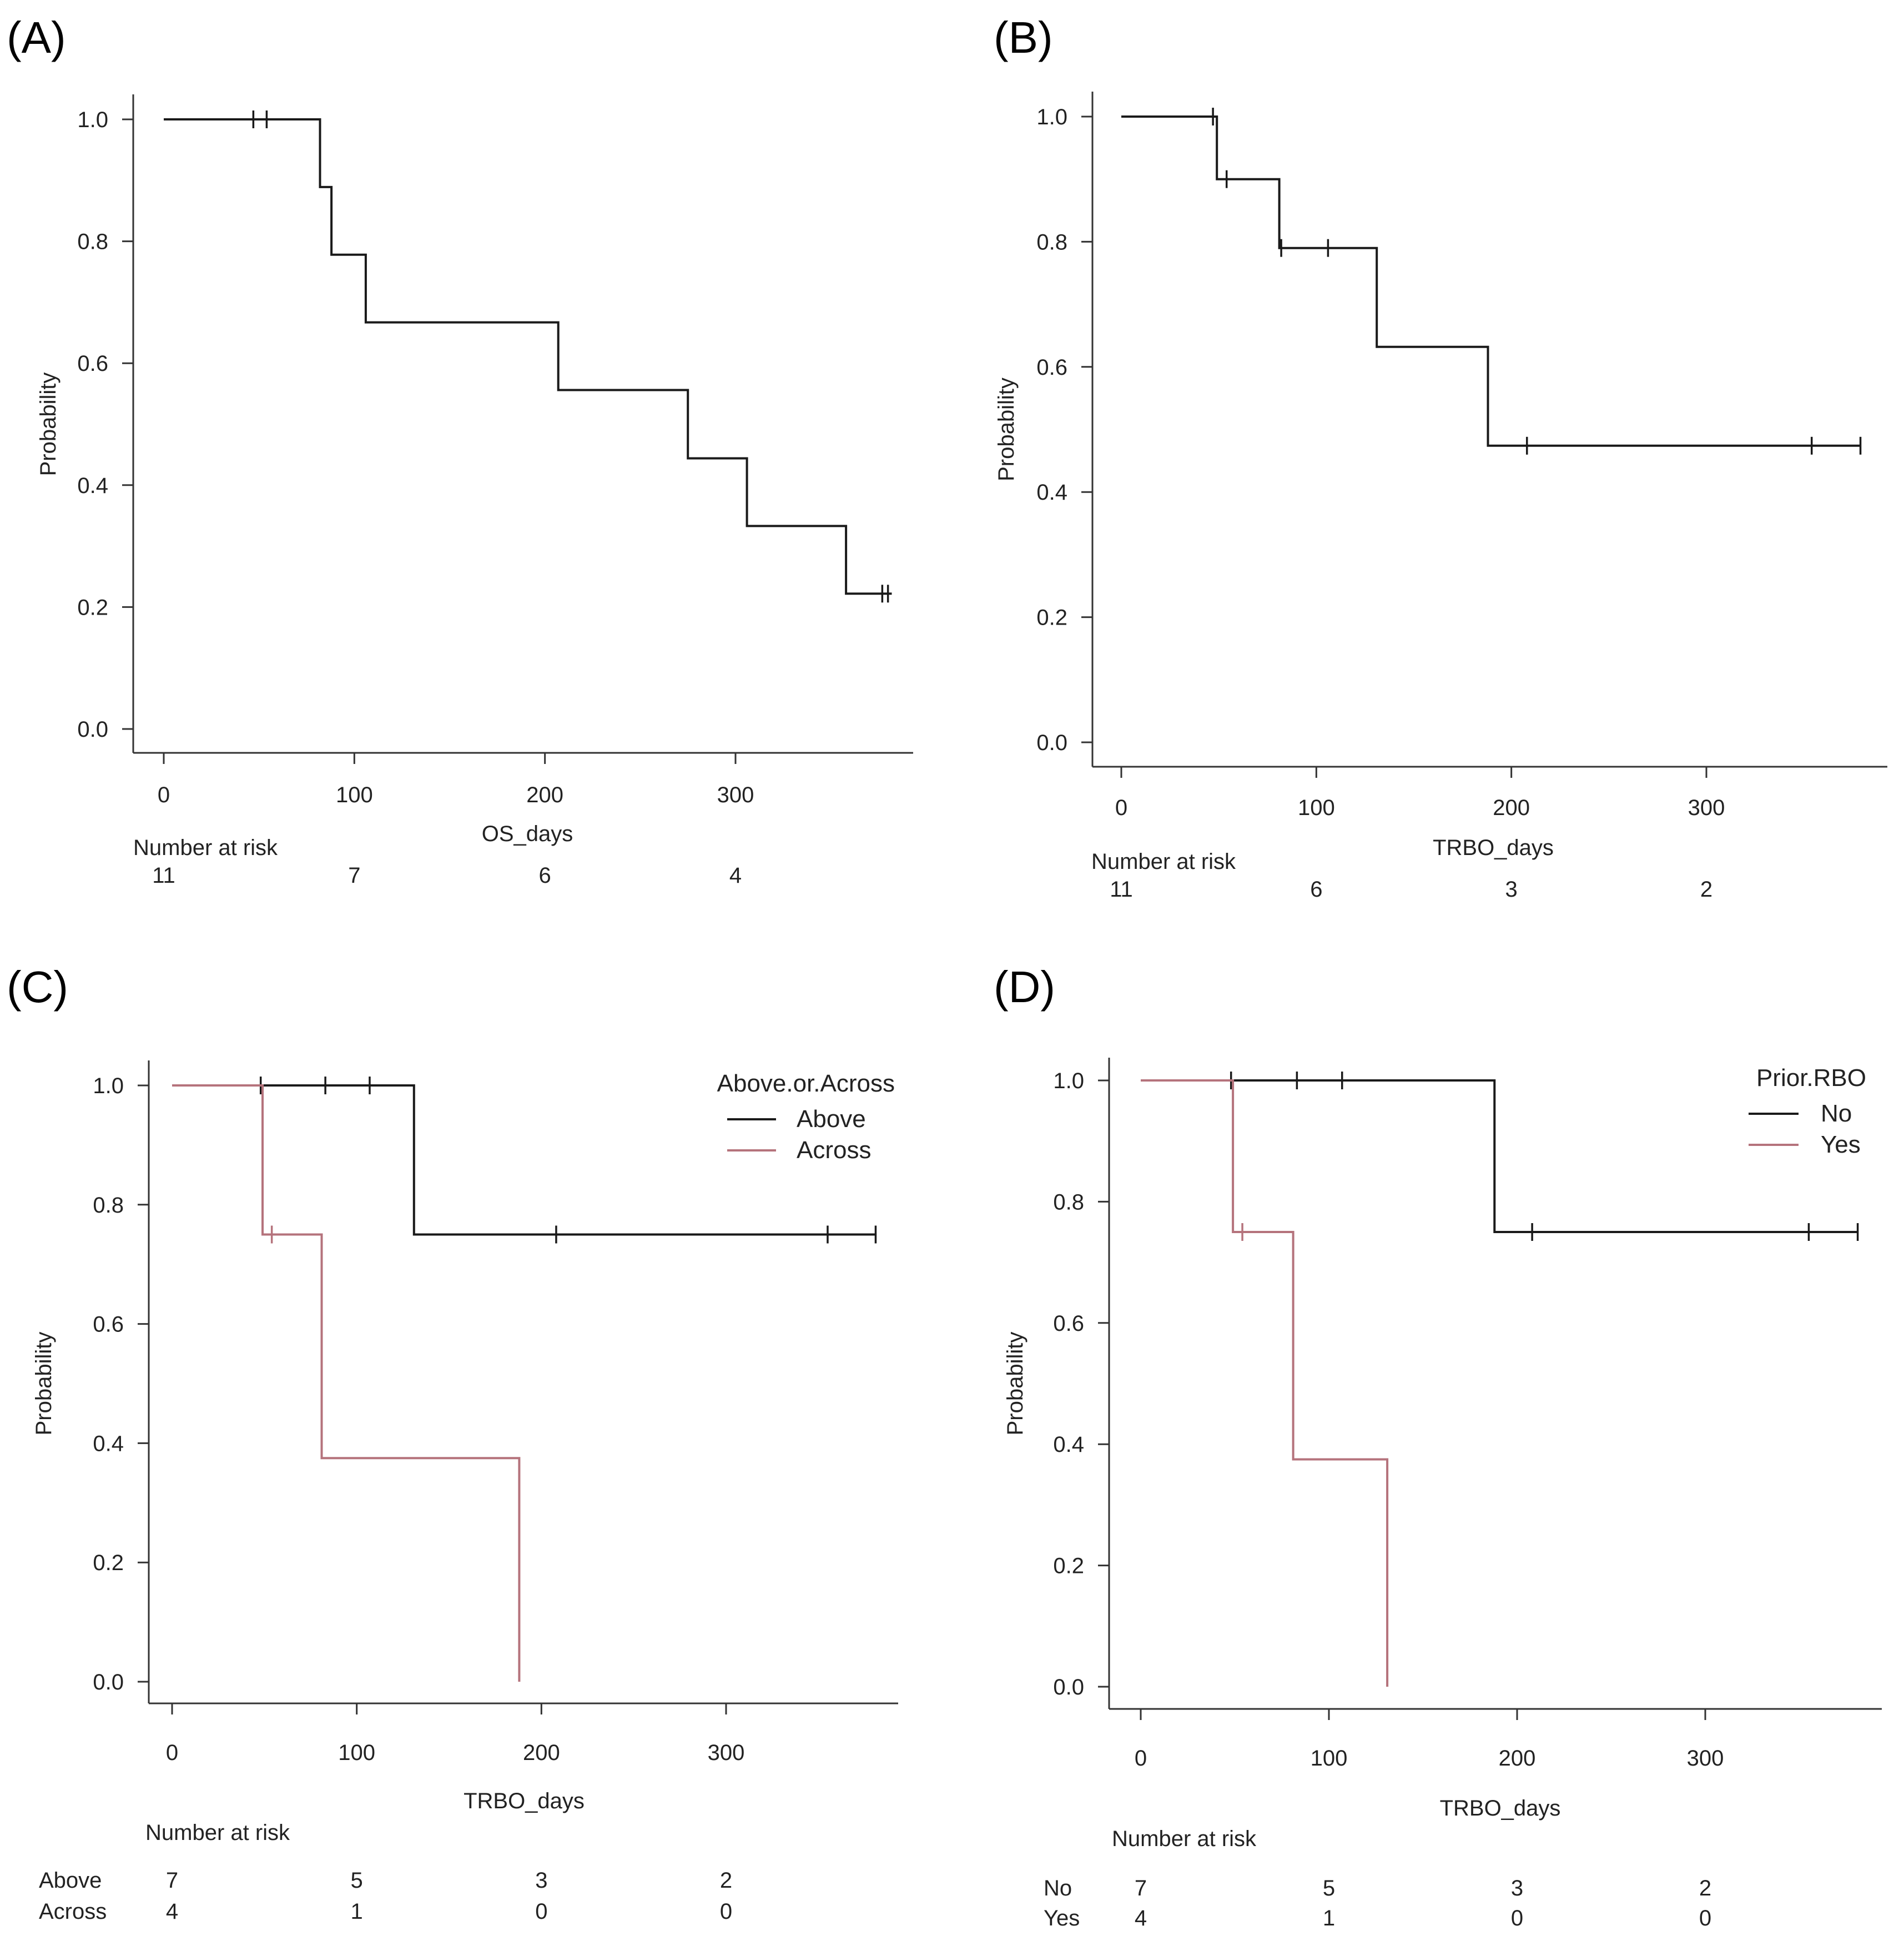 The height and width of the screenshot is (1941, 1904). What do you see at coordinates (1499, 1156) in the screenshot?
I see `km-curve-no` at bounding box center [1499, 1156].